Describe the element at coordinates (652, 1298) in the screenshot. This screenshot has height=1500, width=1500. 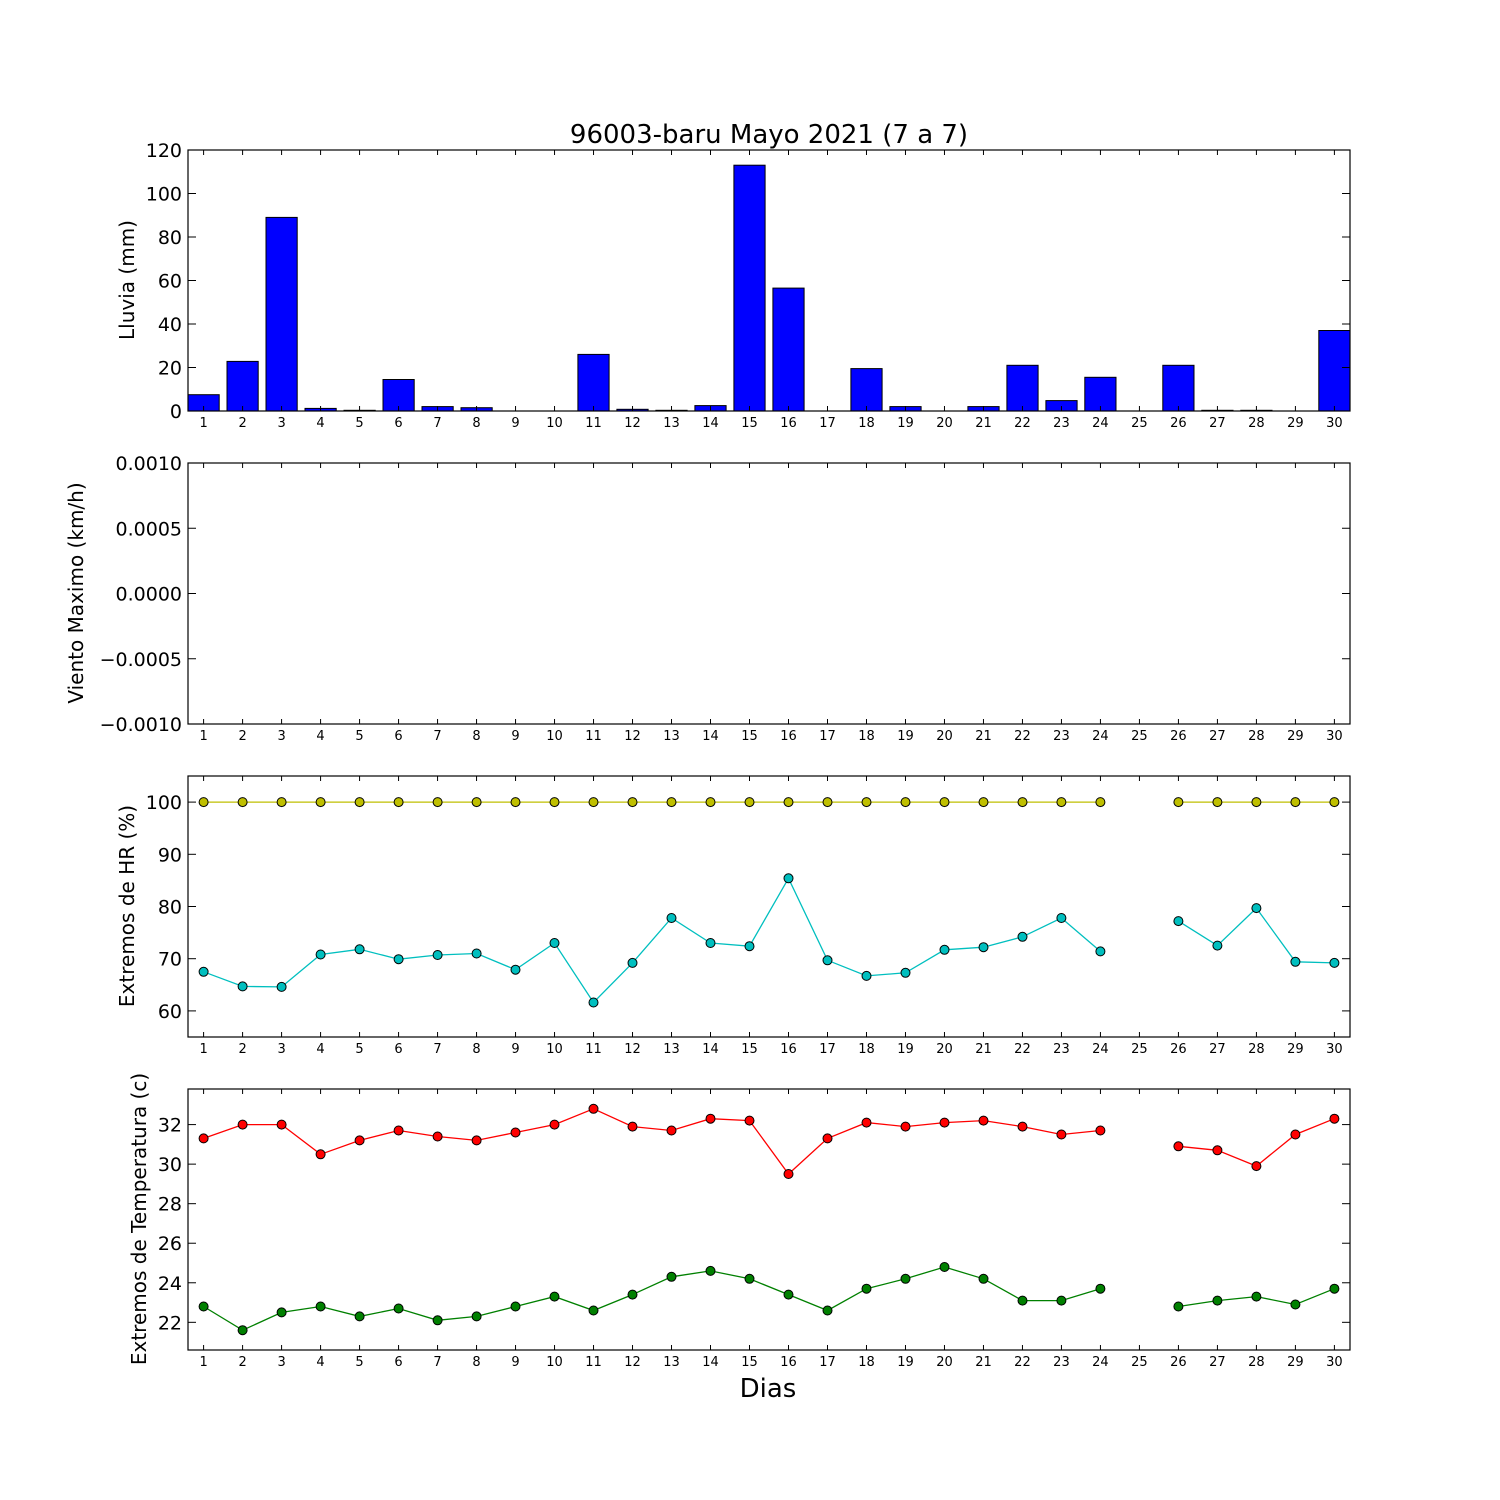
I see `temp-min-line` at that location.